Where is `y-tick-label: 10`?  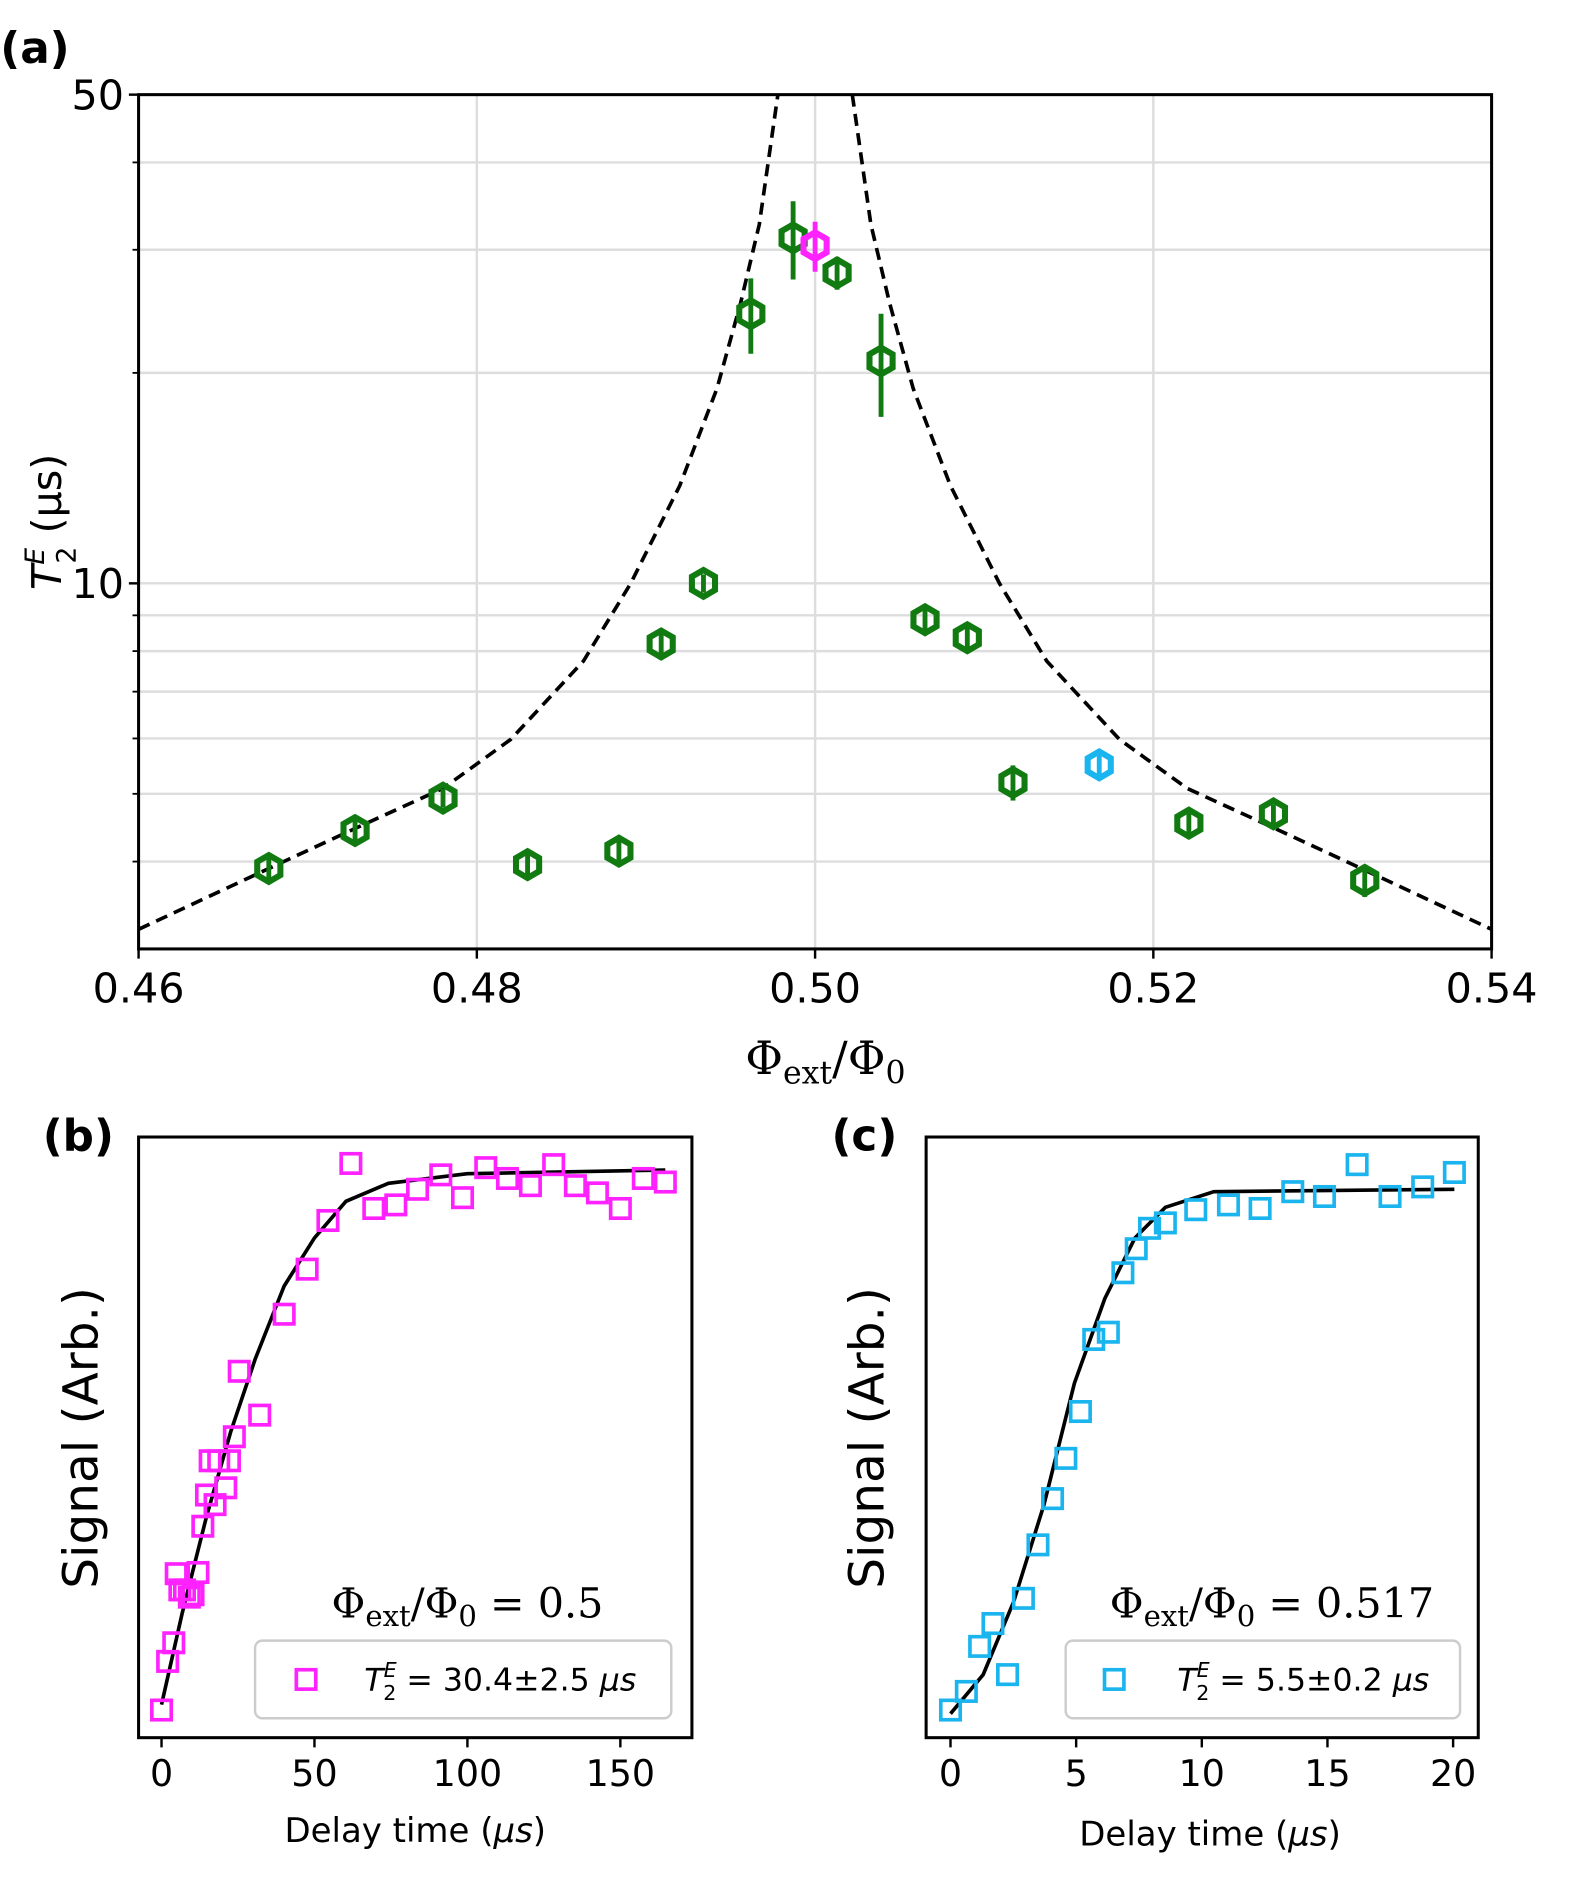
y-tick-label: 10 is located at coordinates (98, 584).